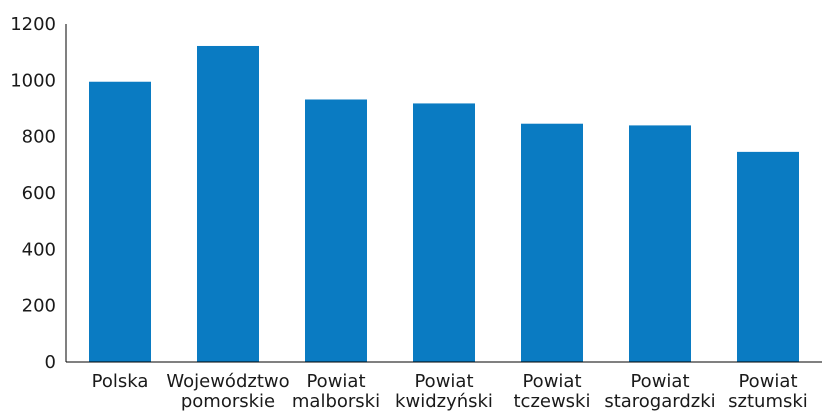  I want to click on x-category-label: Województwo pomorskie, so click(227, 391).